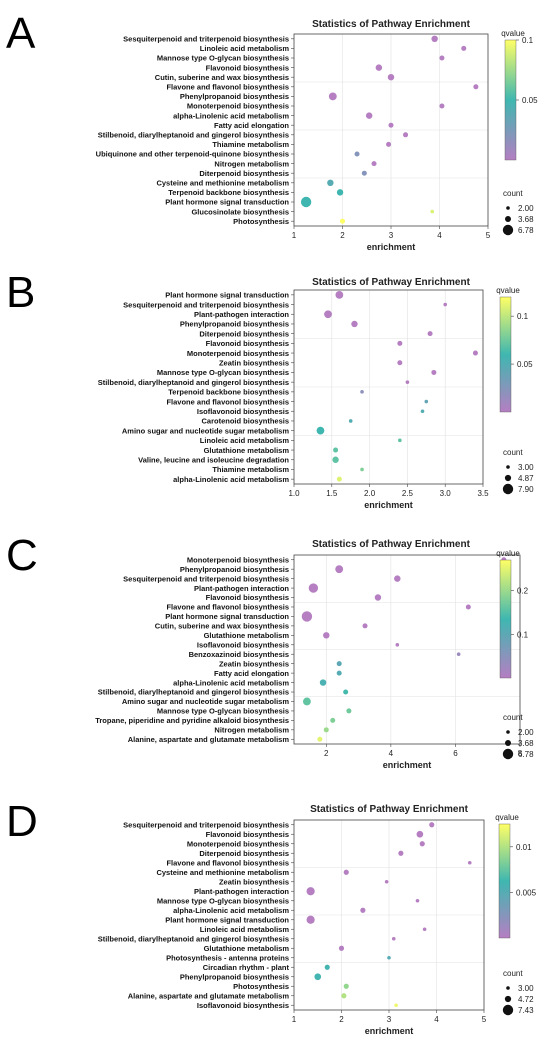 This screenshot has width=550, height=1045. Describe the element at coordinates (227, 919) in the screenshot. I see `category-label: Plant hormone signal transduction` at that location.